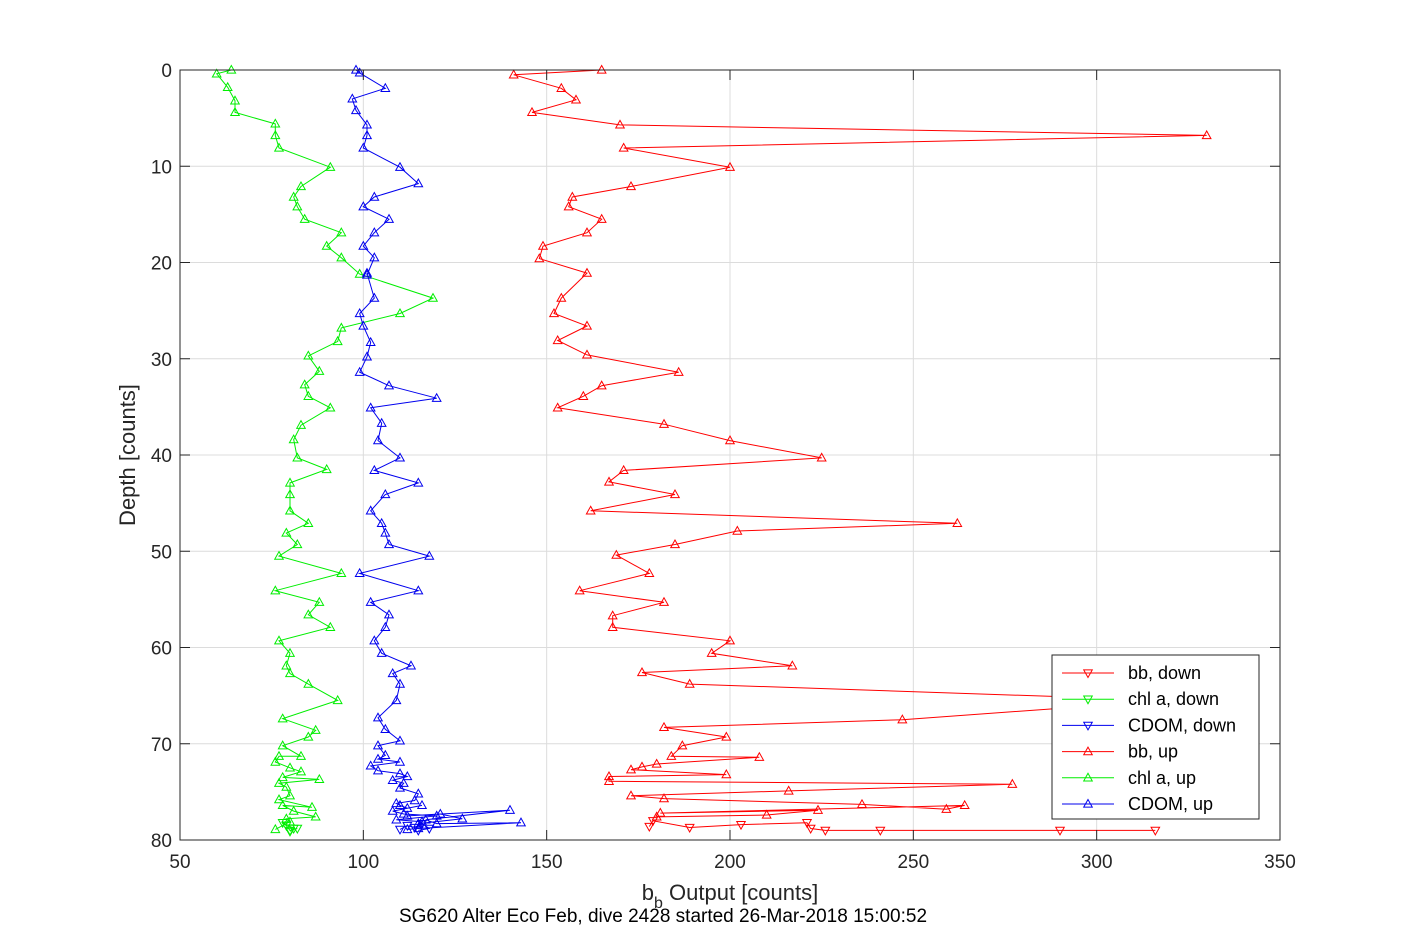  What do you see at coordinates (658, 903) in the screenshot?
I see `x-axis-title-subscript: b` at bounding box center [658, 903].